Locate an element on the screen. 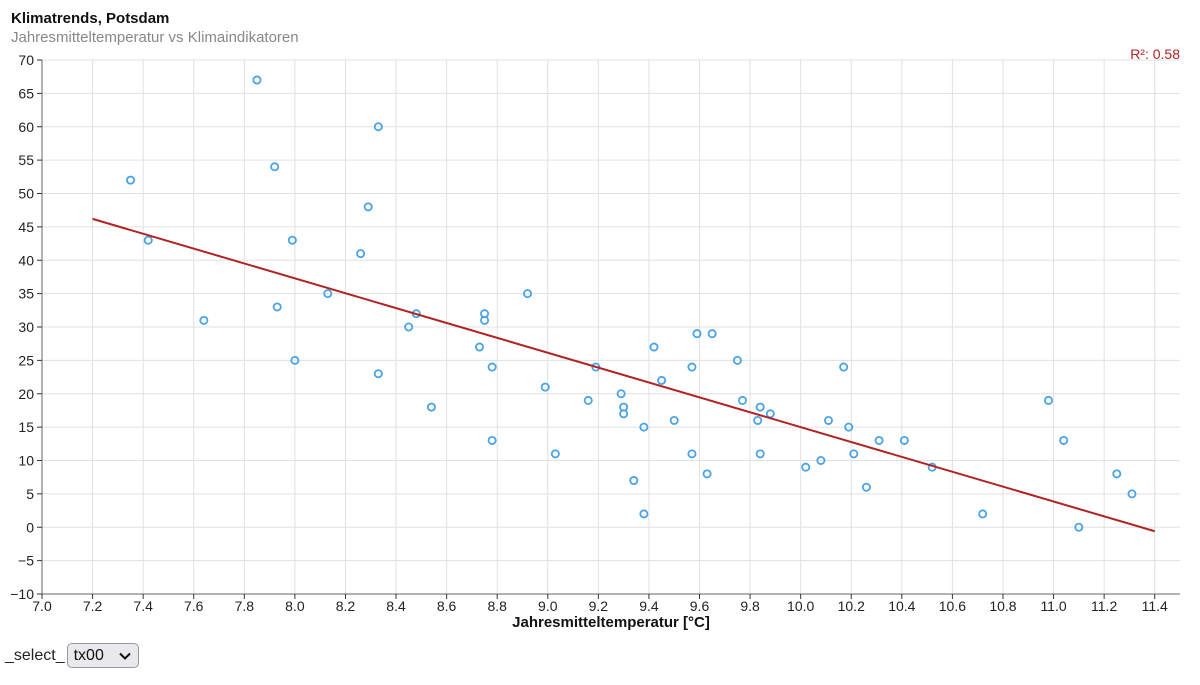  y-tick-label: 65 is located at coordinates (26, 93).